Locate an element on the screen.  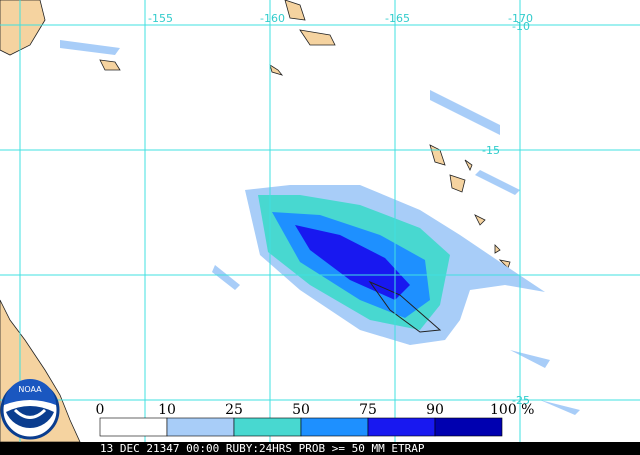
lat-label: -10 is located at coordinates (521, 26).